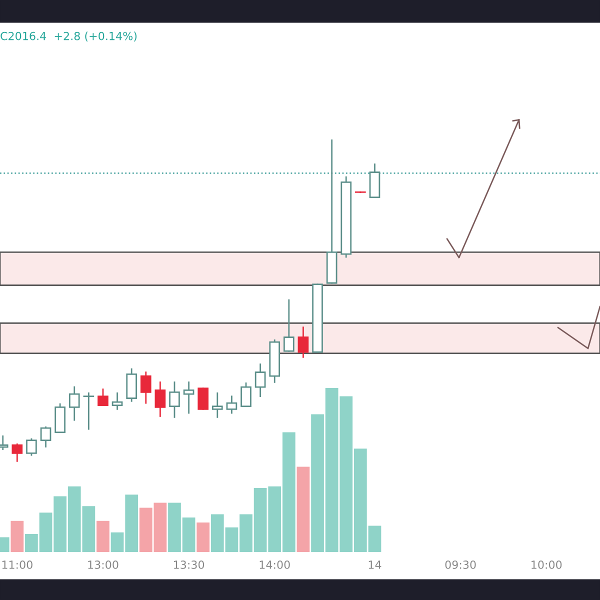 This screenshot has width=600, height=600. I want to click on x-tick-label: 09:30, so click(460, 564).